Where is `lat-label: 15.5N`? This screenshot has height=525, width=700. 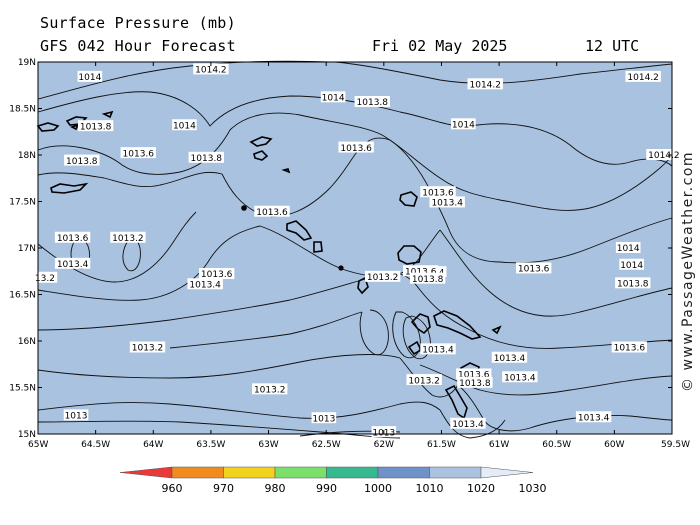 lat-label: 15.5N is located at coordinates (22, 389).